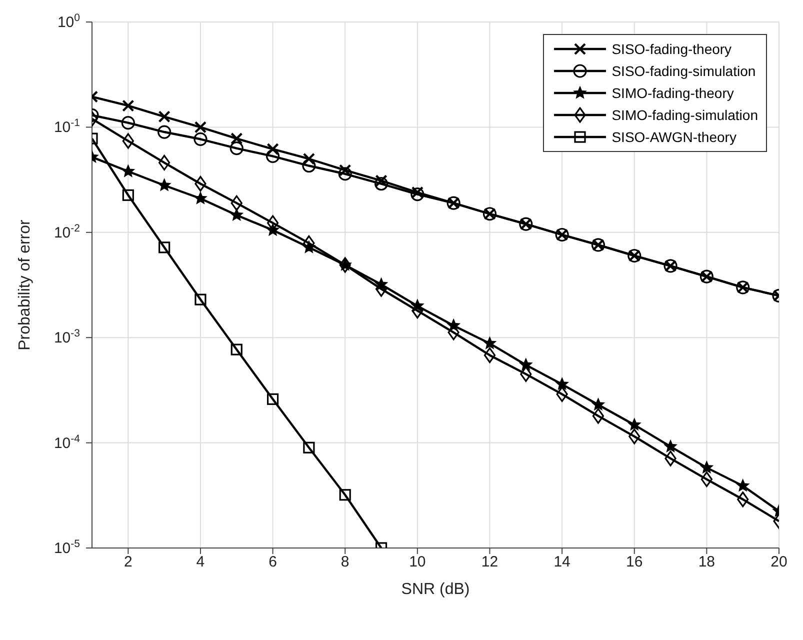 Image resolution: width=803 pixels, height=640 pixels. What do you see at coordinates (128, 562) in the screenshot?
I see `x-tick-label: 2` at bounding box center [128, 562].